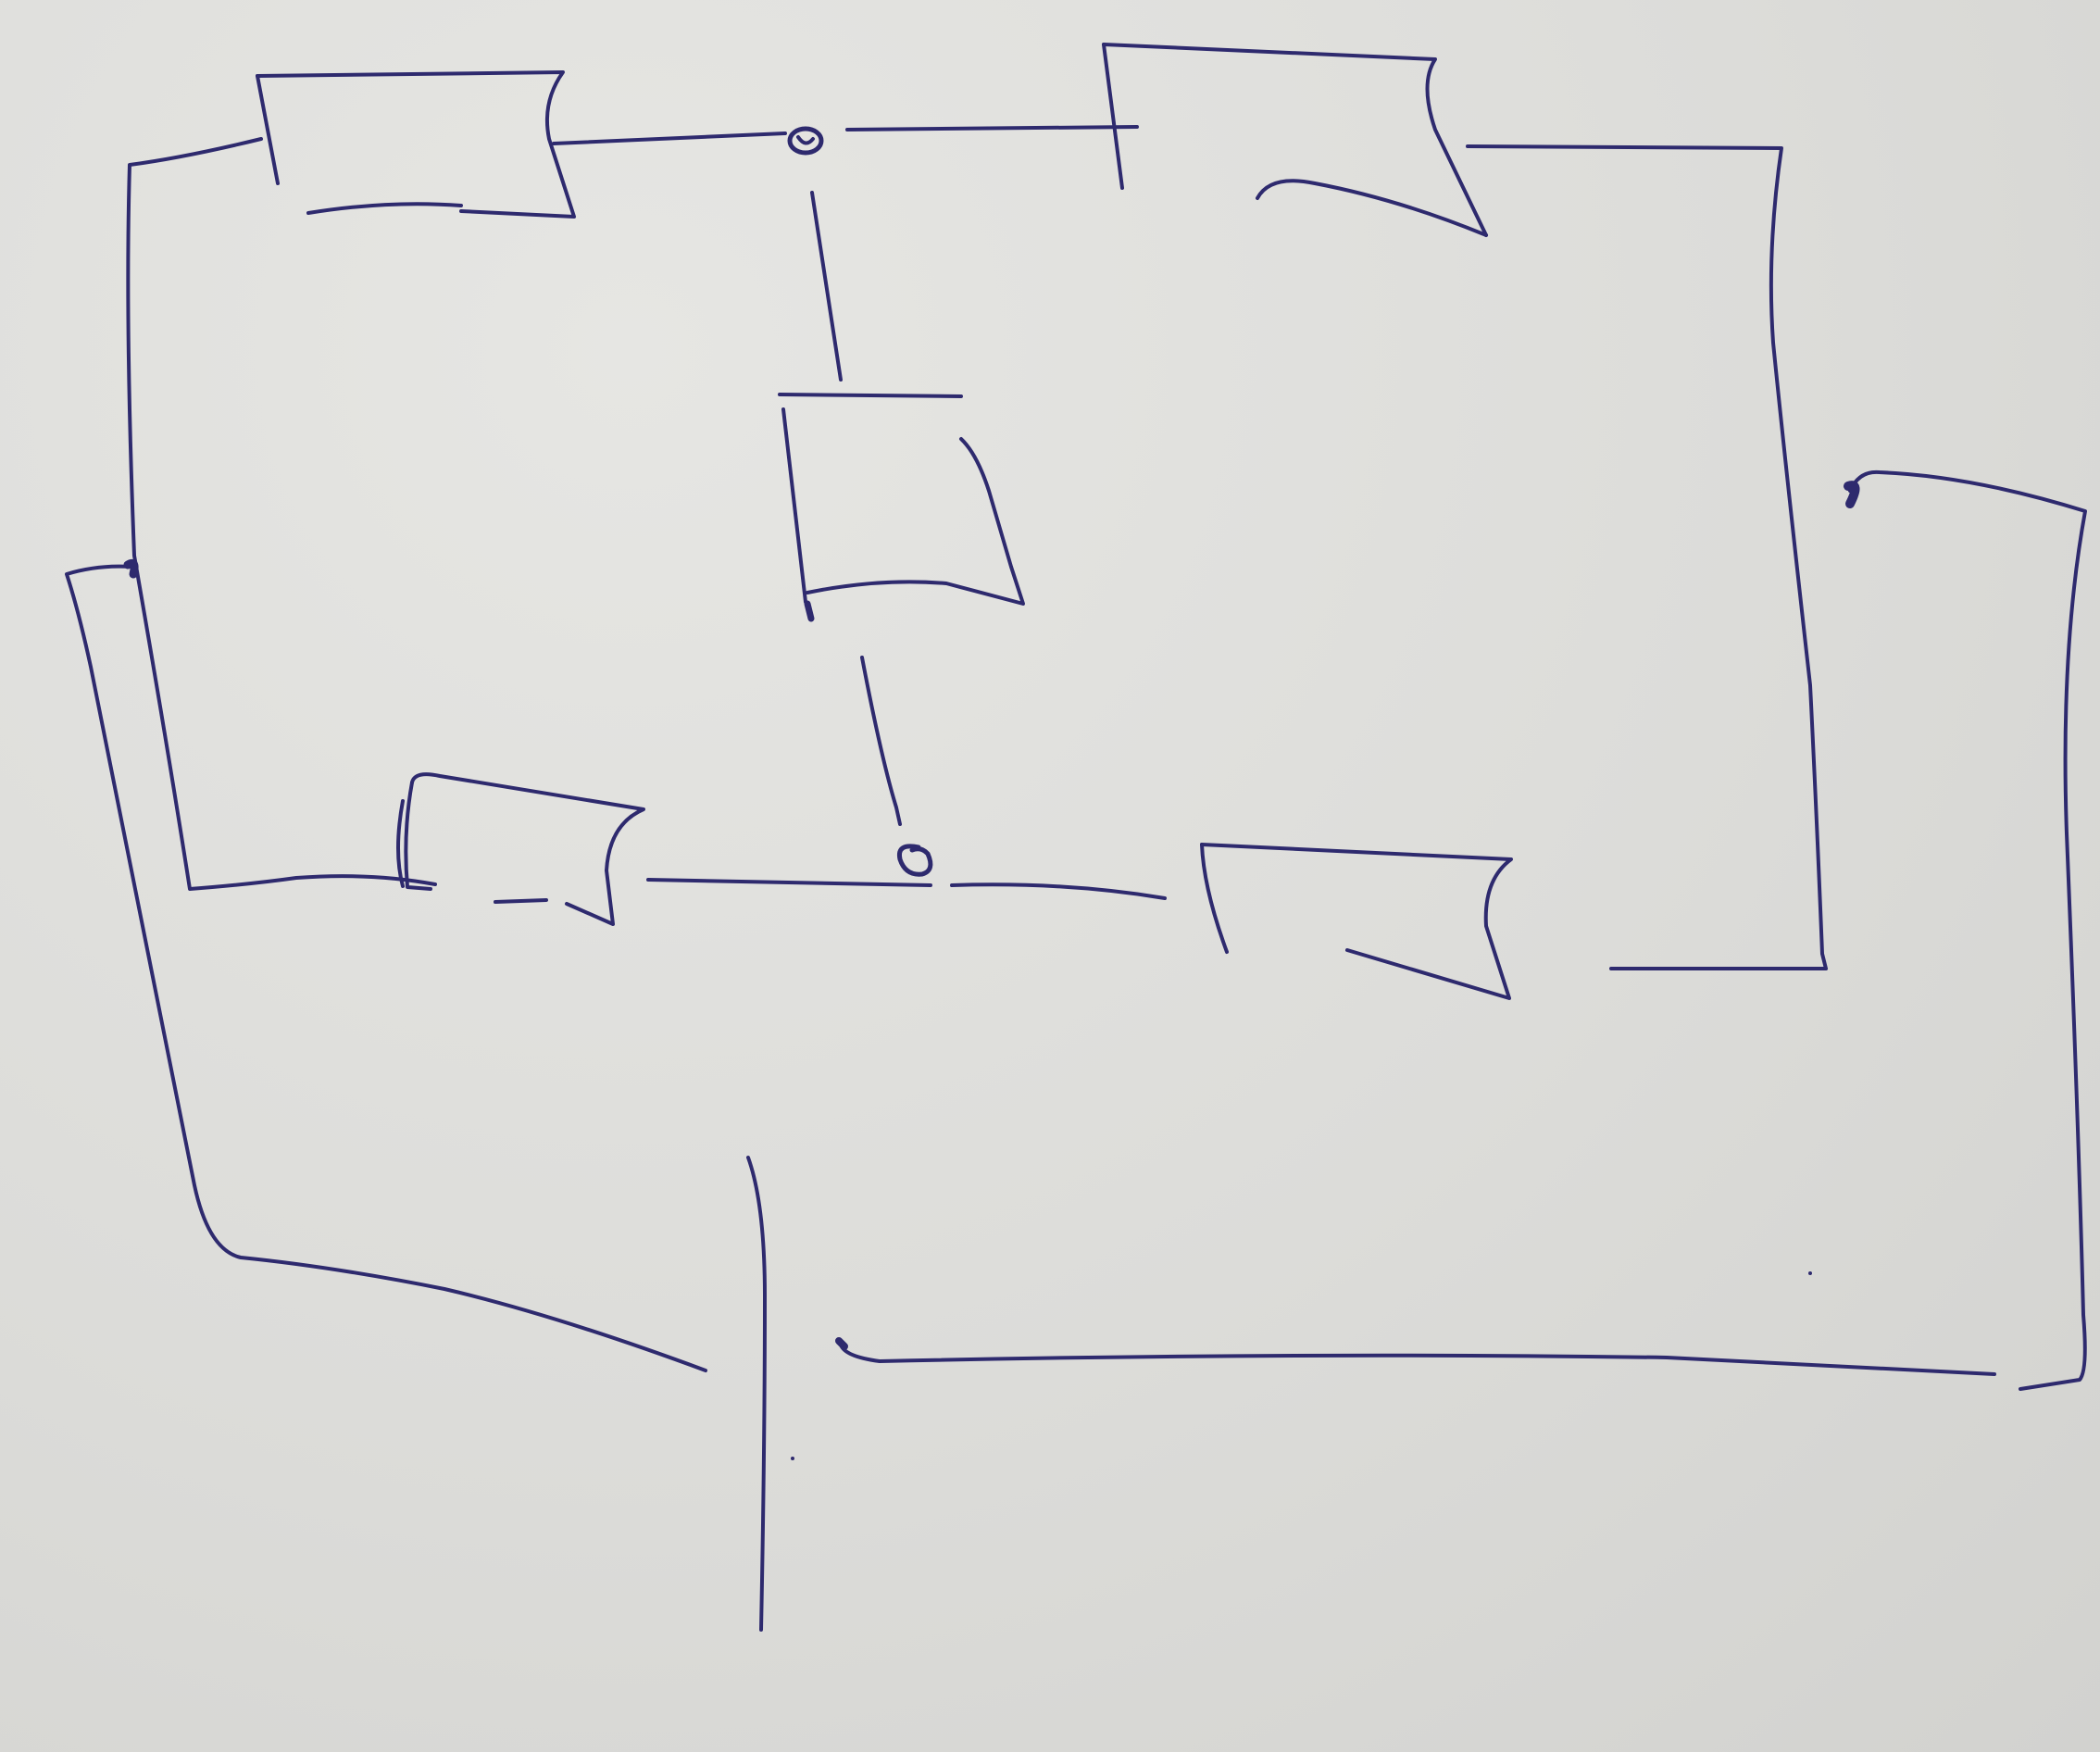 The width and height of the screenshot is (2100, 1752). Describe the element at coordinates (992, 128) in the screenshot. I see `wire-top-right` at that location.